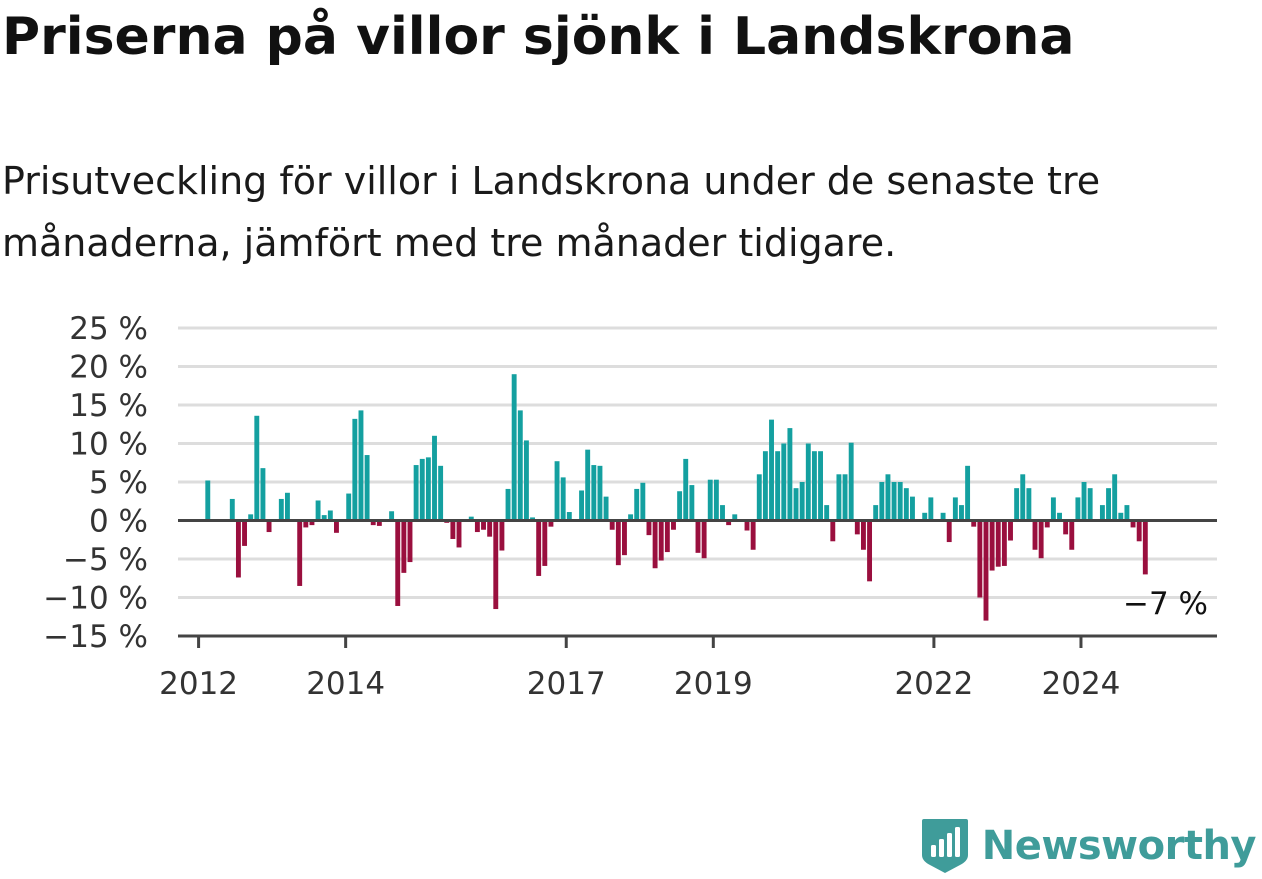 The width and height of the screenshot is (1262, 879). I want to click on last-value-label: −7 %, so click(1165, 604).